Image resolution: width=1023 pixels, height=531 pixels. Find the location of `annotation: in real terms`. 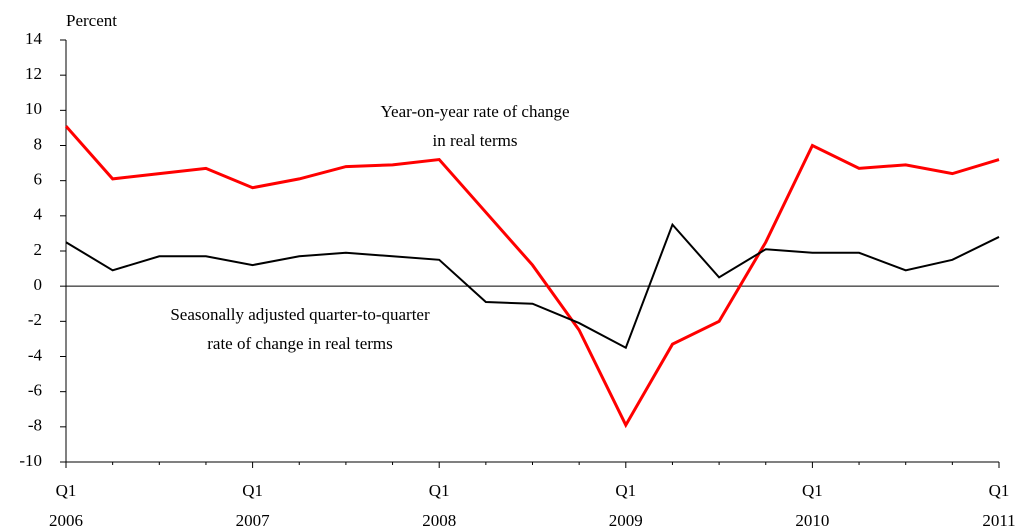

annotation: in real terms is located at coordinates (475, 140).